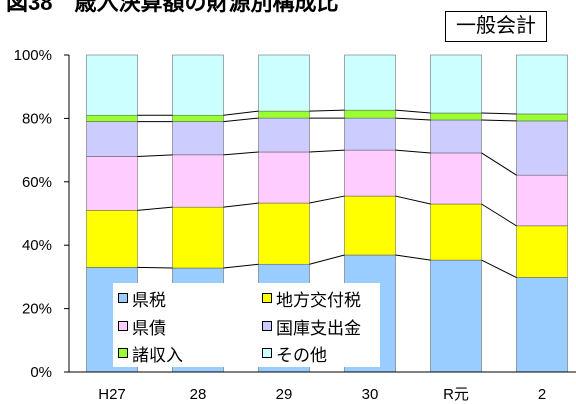 Image resolution: width=576 pixels, height=404 pixels. What do you see at coordinates (318, 300) in the screenshot?
I see `legend-label: 地方交付税` at bounding box center [318, 300].